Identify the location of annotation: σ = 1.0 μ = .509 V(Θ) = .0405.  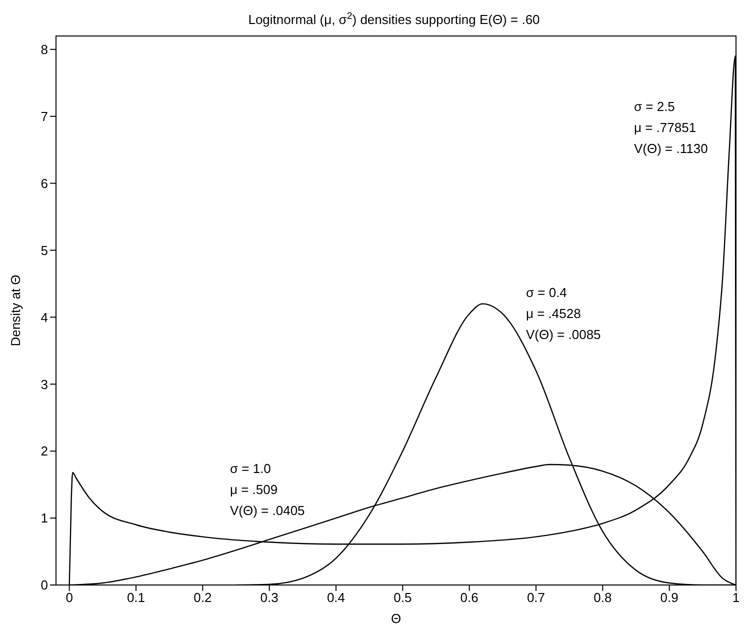
(267, 490).